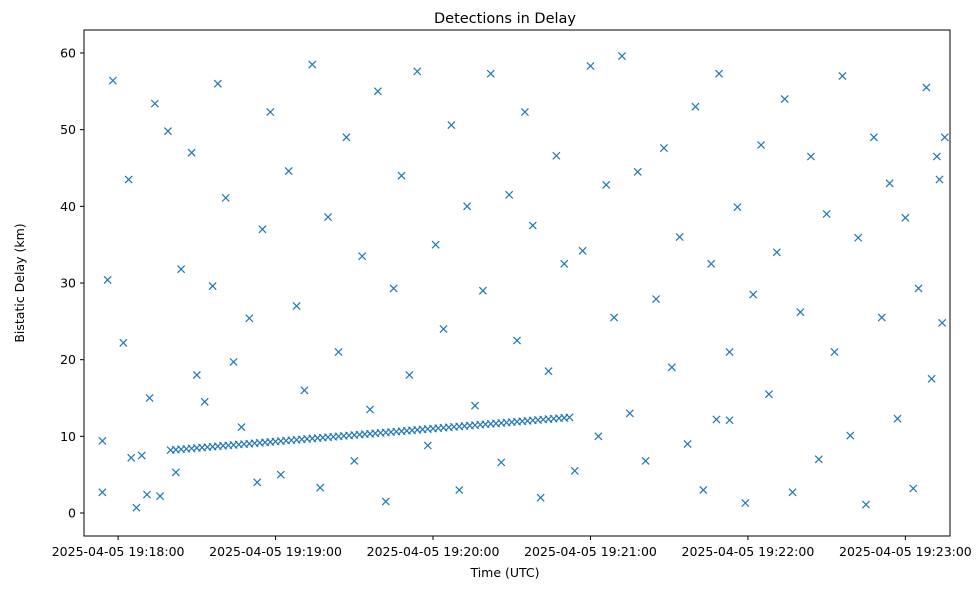 Image resolution: width=979 pixels, height=590 pixels. What do you see at coordinates (590, 551) in the screenshot?
I see `x-tick-label: 2025-04-05 19:21:00` at bounding box center [590, 551].